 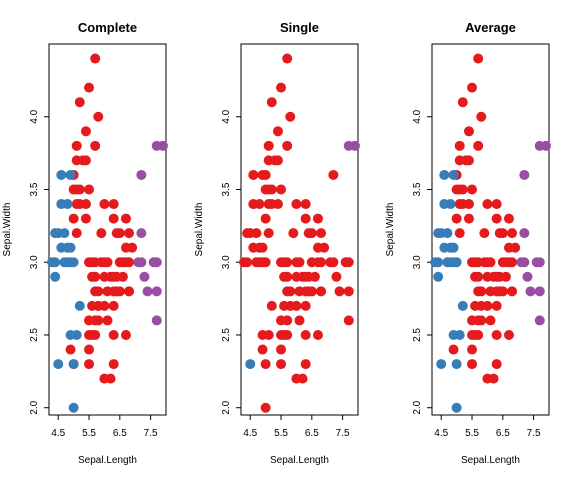 What do you see at coordinates (343, 433) in the screenshot?
I see `x-tick-label: 7.5` at bounding box center [343, 433].